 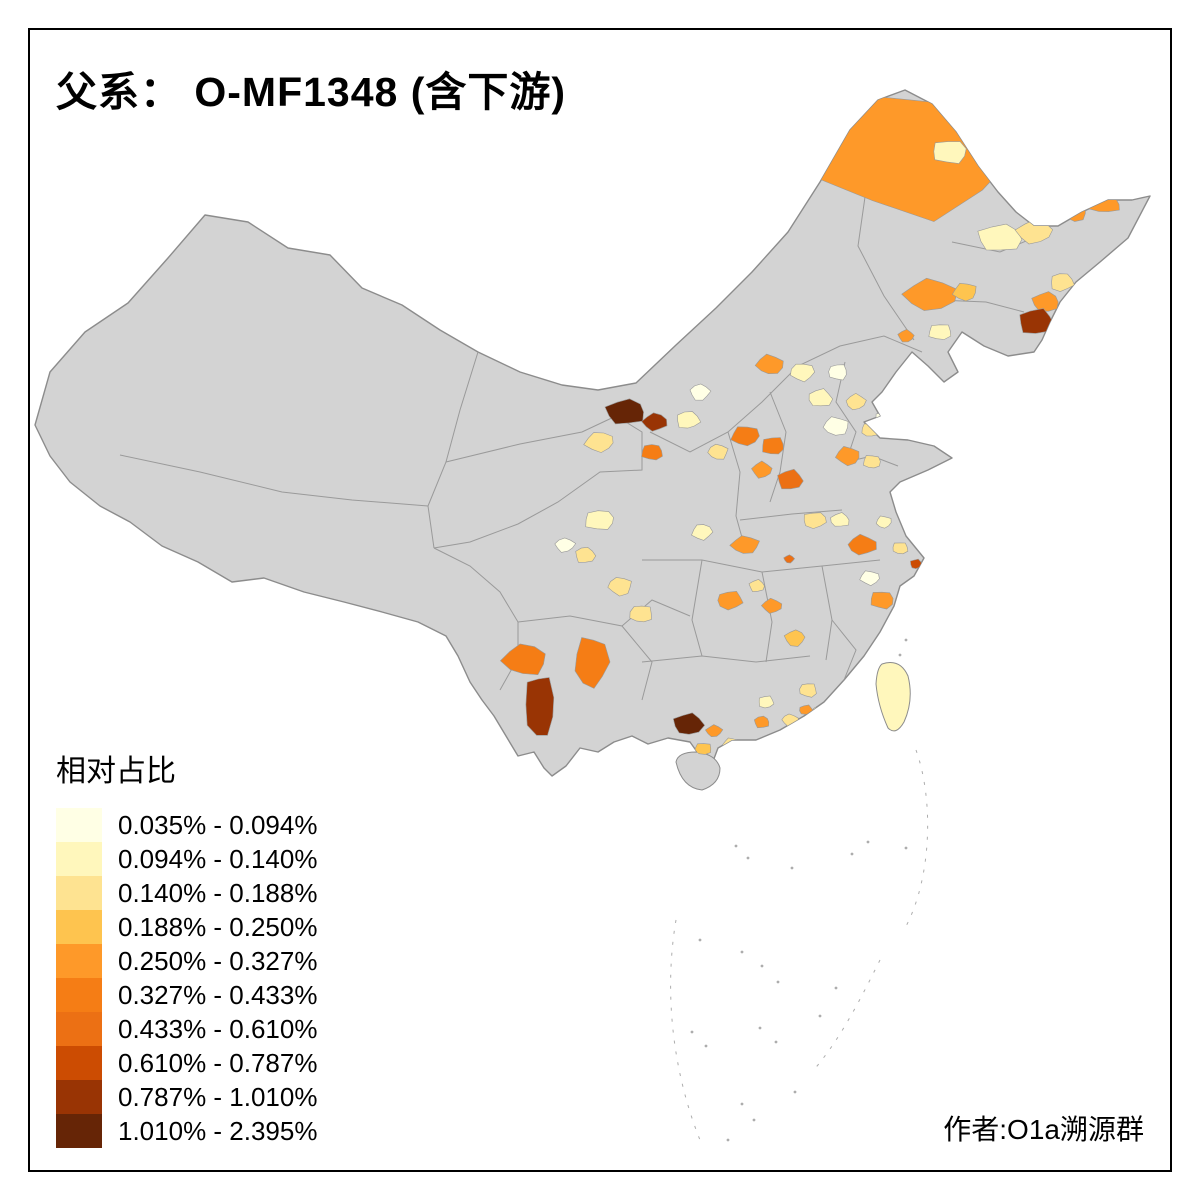 I want to click on legend-label: 0.610% - 0.787%, so click(x=218, y=1062).